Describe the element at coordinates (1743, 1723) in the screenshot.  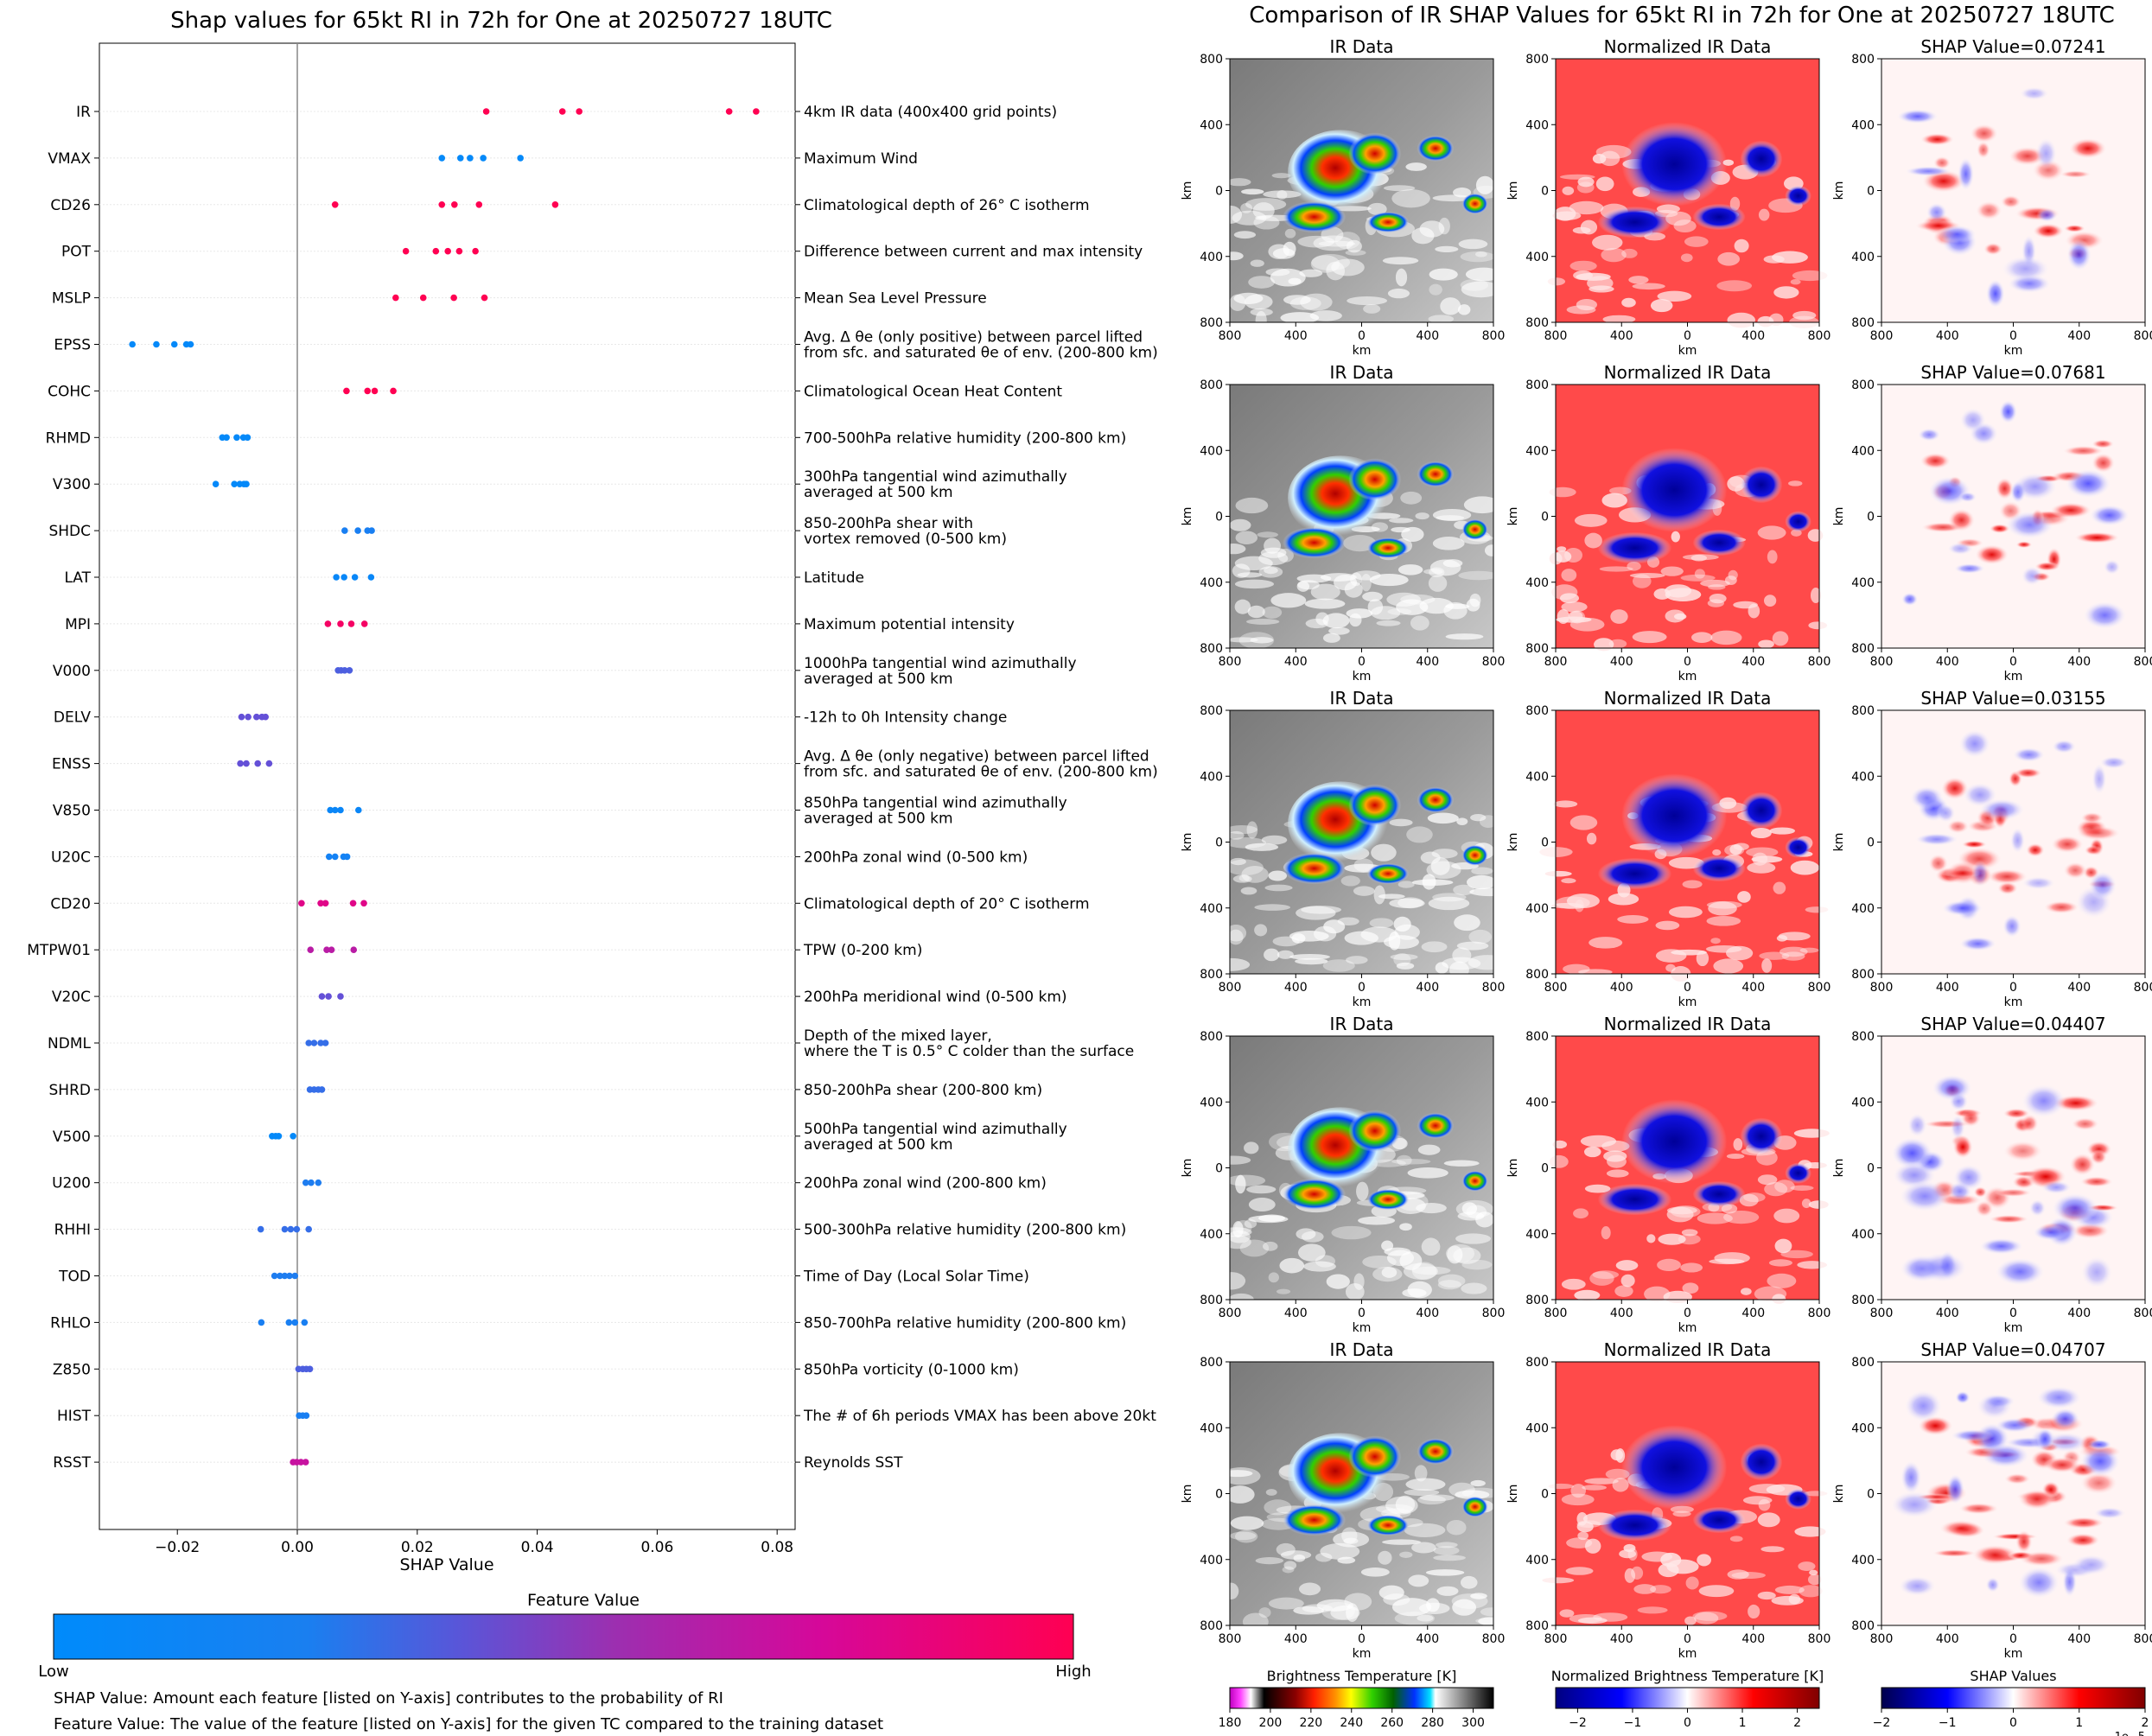
I see `colorbar-tick-label: 1` at that location.